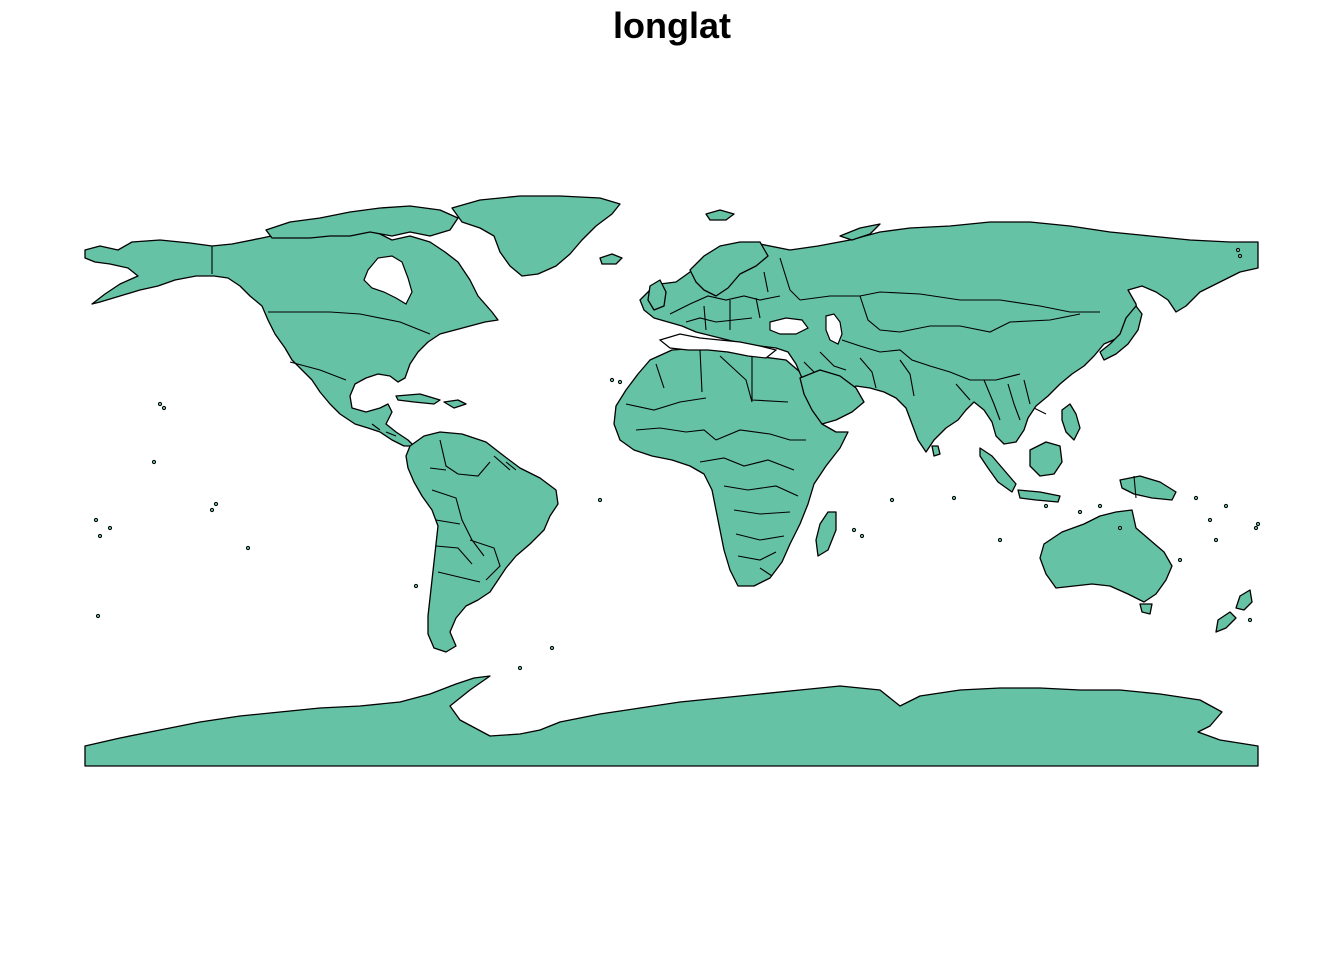 This screenshot has height=960, width=1344. I want to click on new-zealand-south, so click(1226, 622).